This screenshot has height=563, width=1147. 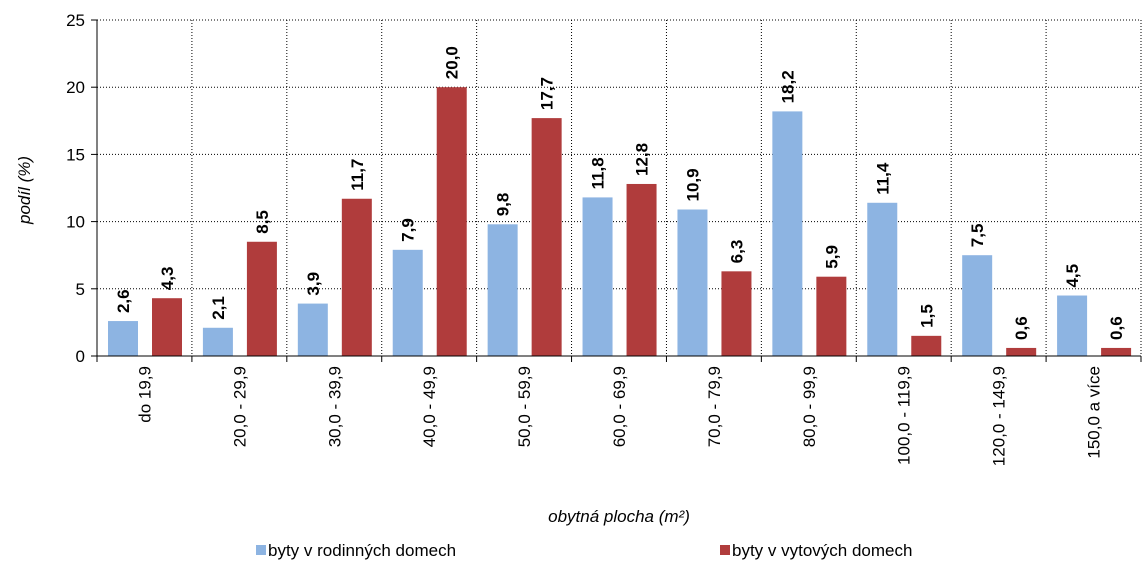 What do you see at coordinates (736, 252) in the screenshot?
I see `data-label: 6,3` at bounding box center [736, 252].